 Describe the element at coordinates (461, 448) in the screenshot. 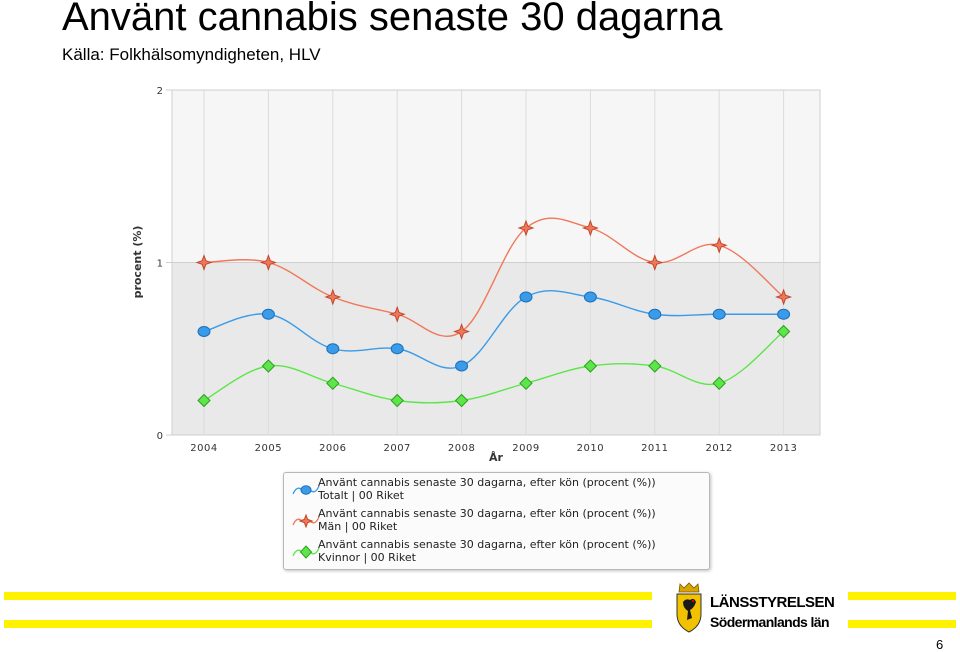

I see `x-tick-label: 2008` at that location.